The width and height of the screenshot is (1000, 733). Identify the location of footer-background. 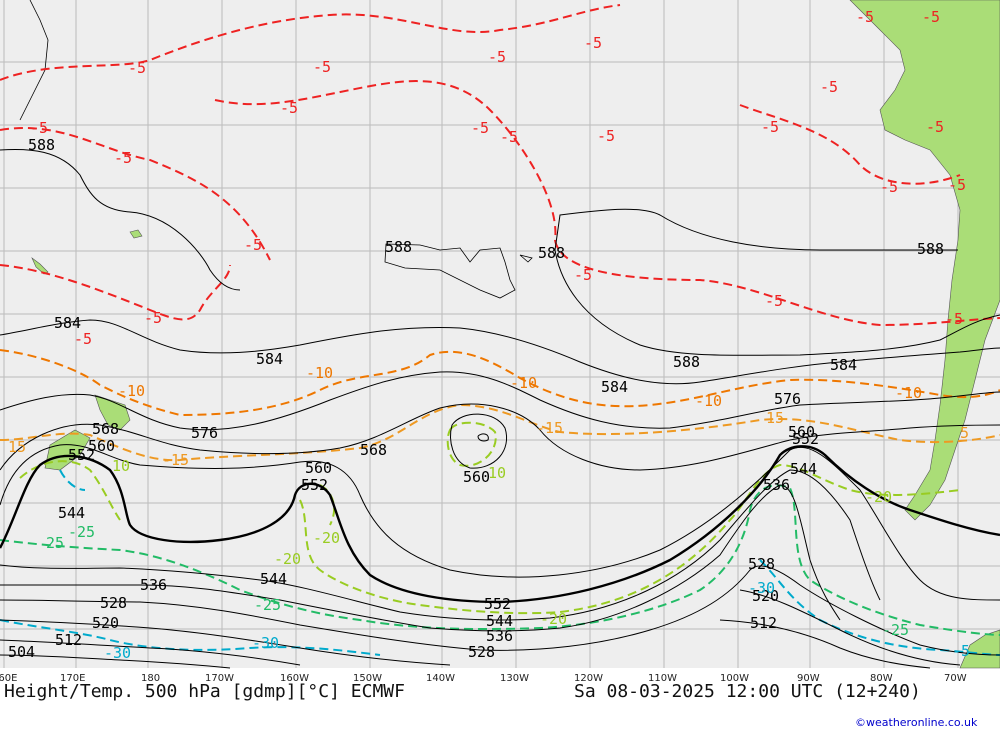
(500, 700).